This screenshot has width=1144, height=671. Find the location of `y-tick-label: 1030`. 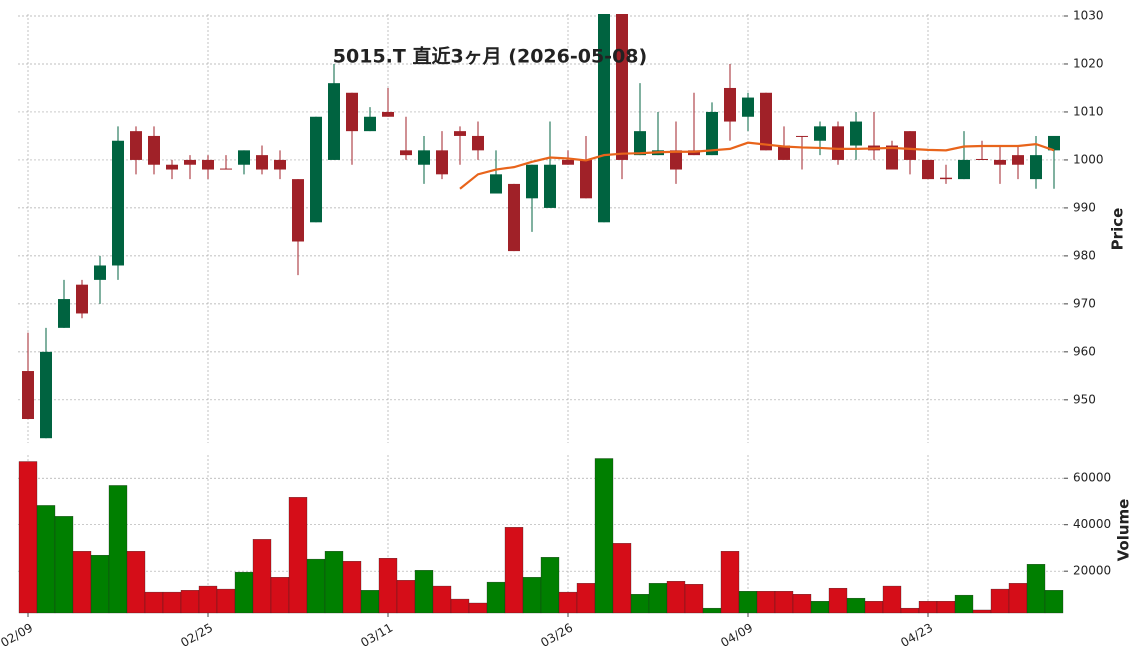

y-tick-label: 1030 is located at coordinates (1088, 16).